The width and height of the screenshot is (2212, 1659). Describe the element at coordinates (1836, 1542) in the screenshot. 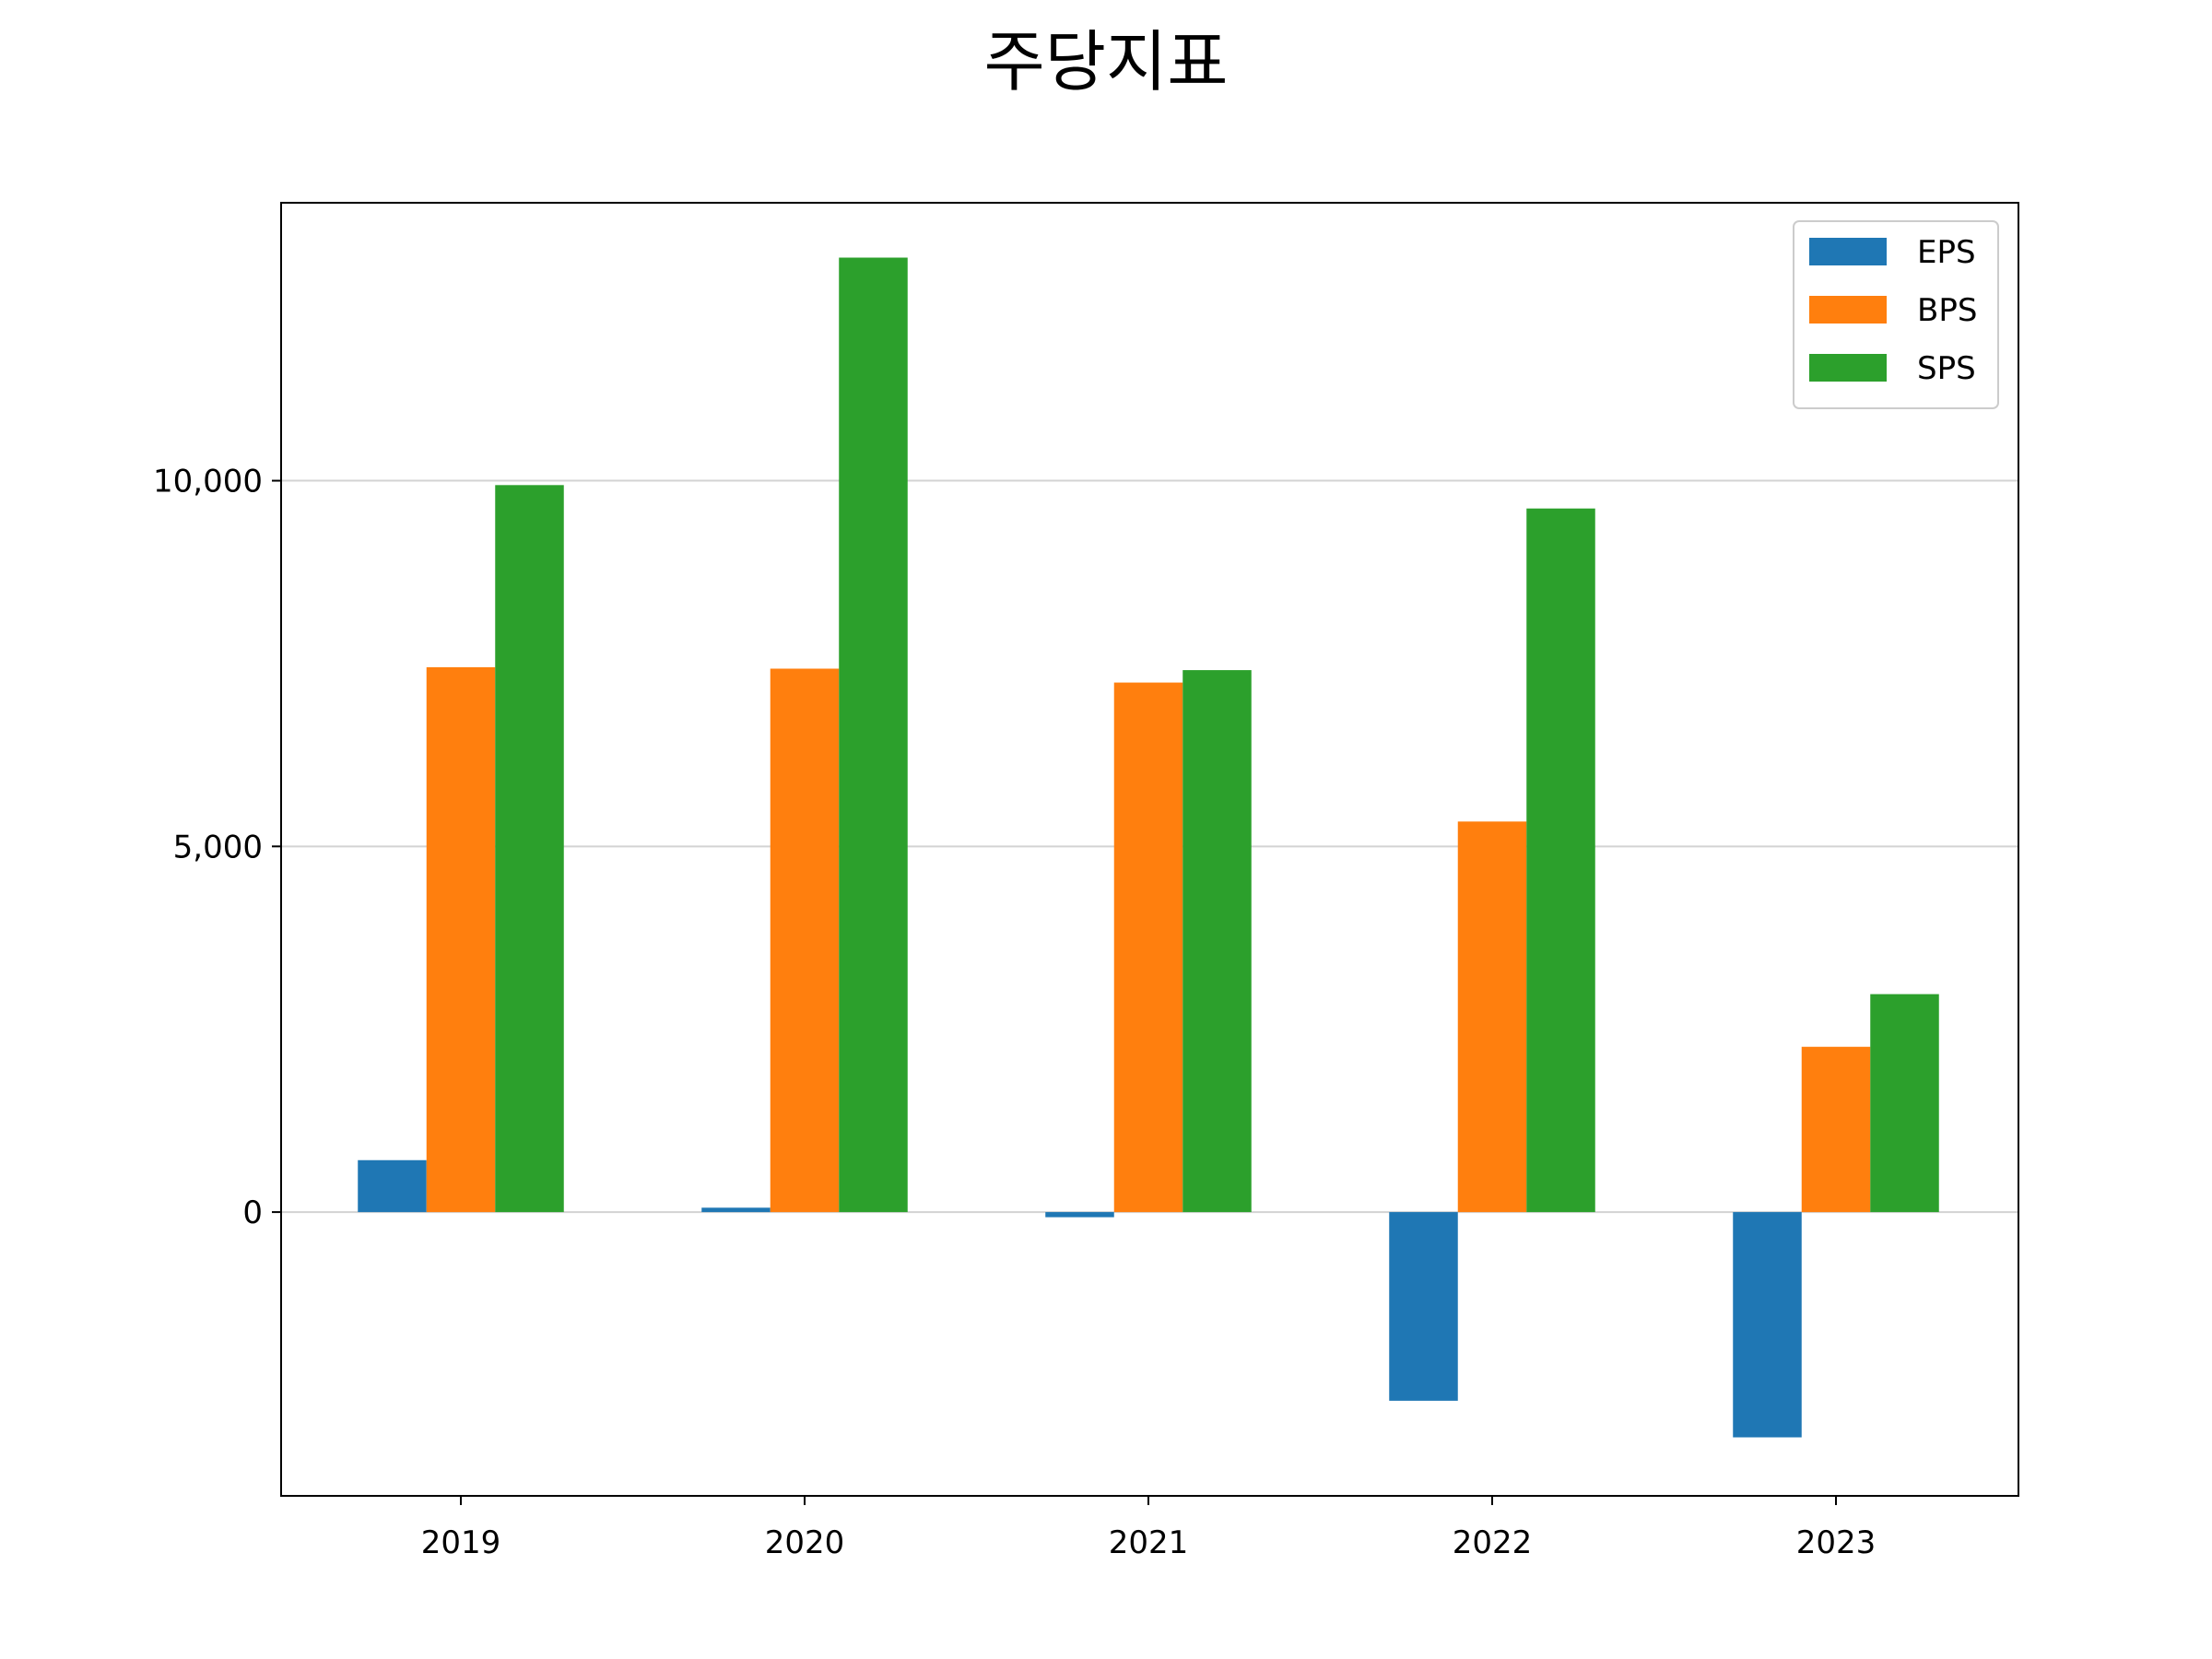

I see `x-tick-label-2023: 2023` at that location.